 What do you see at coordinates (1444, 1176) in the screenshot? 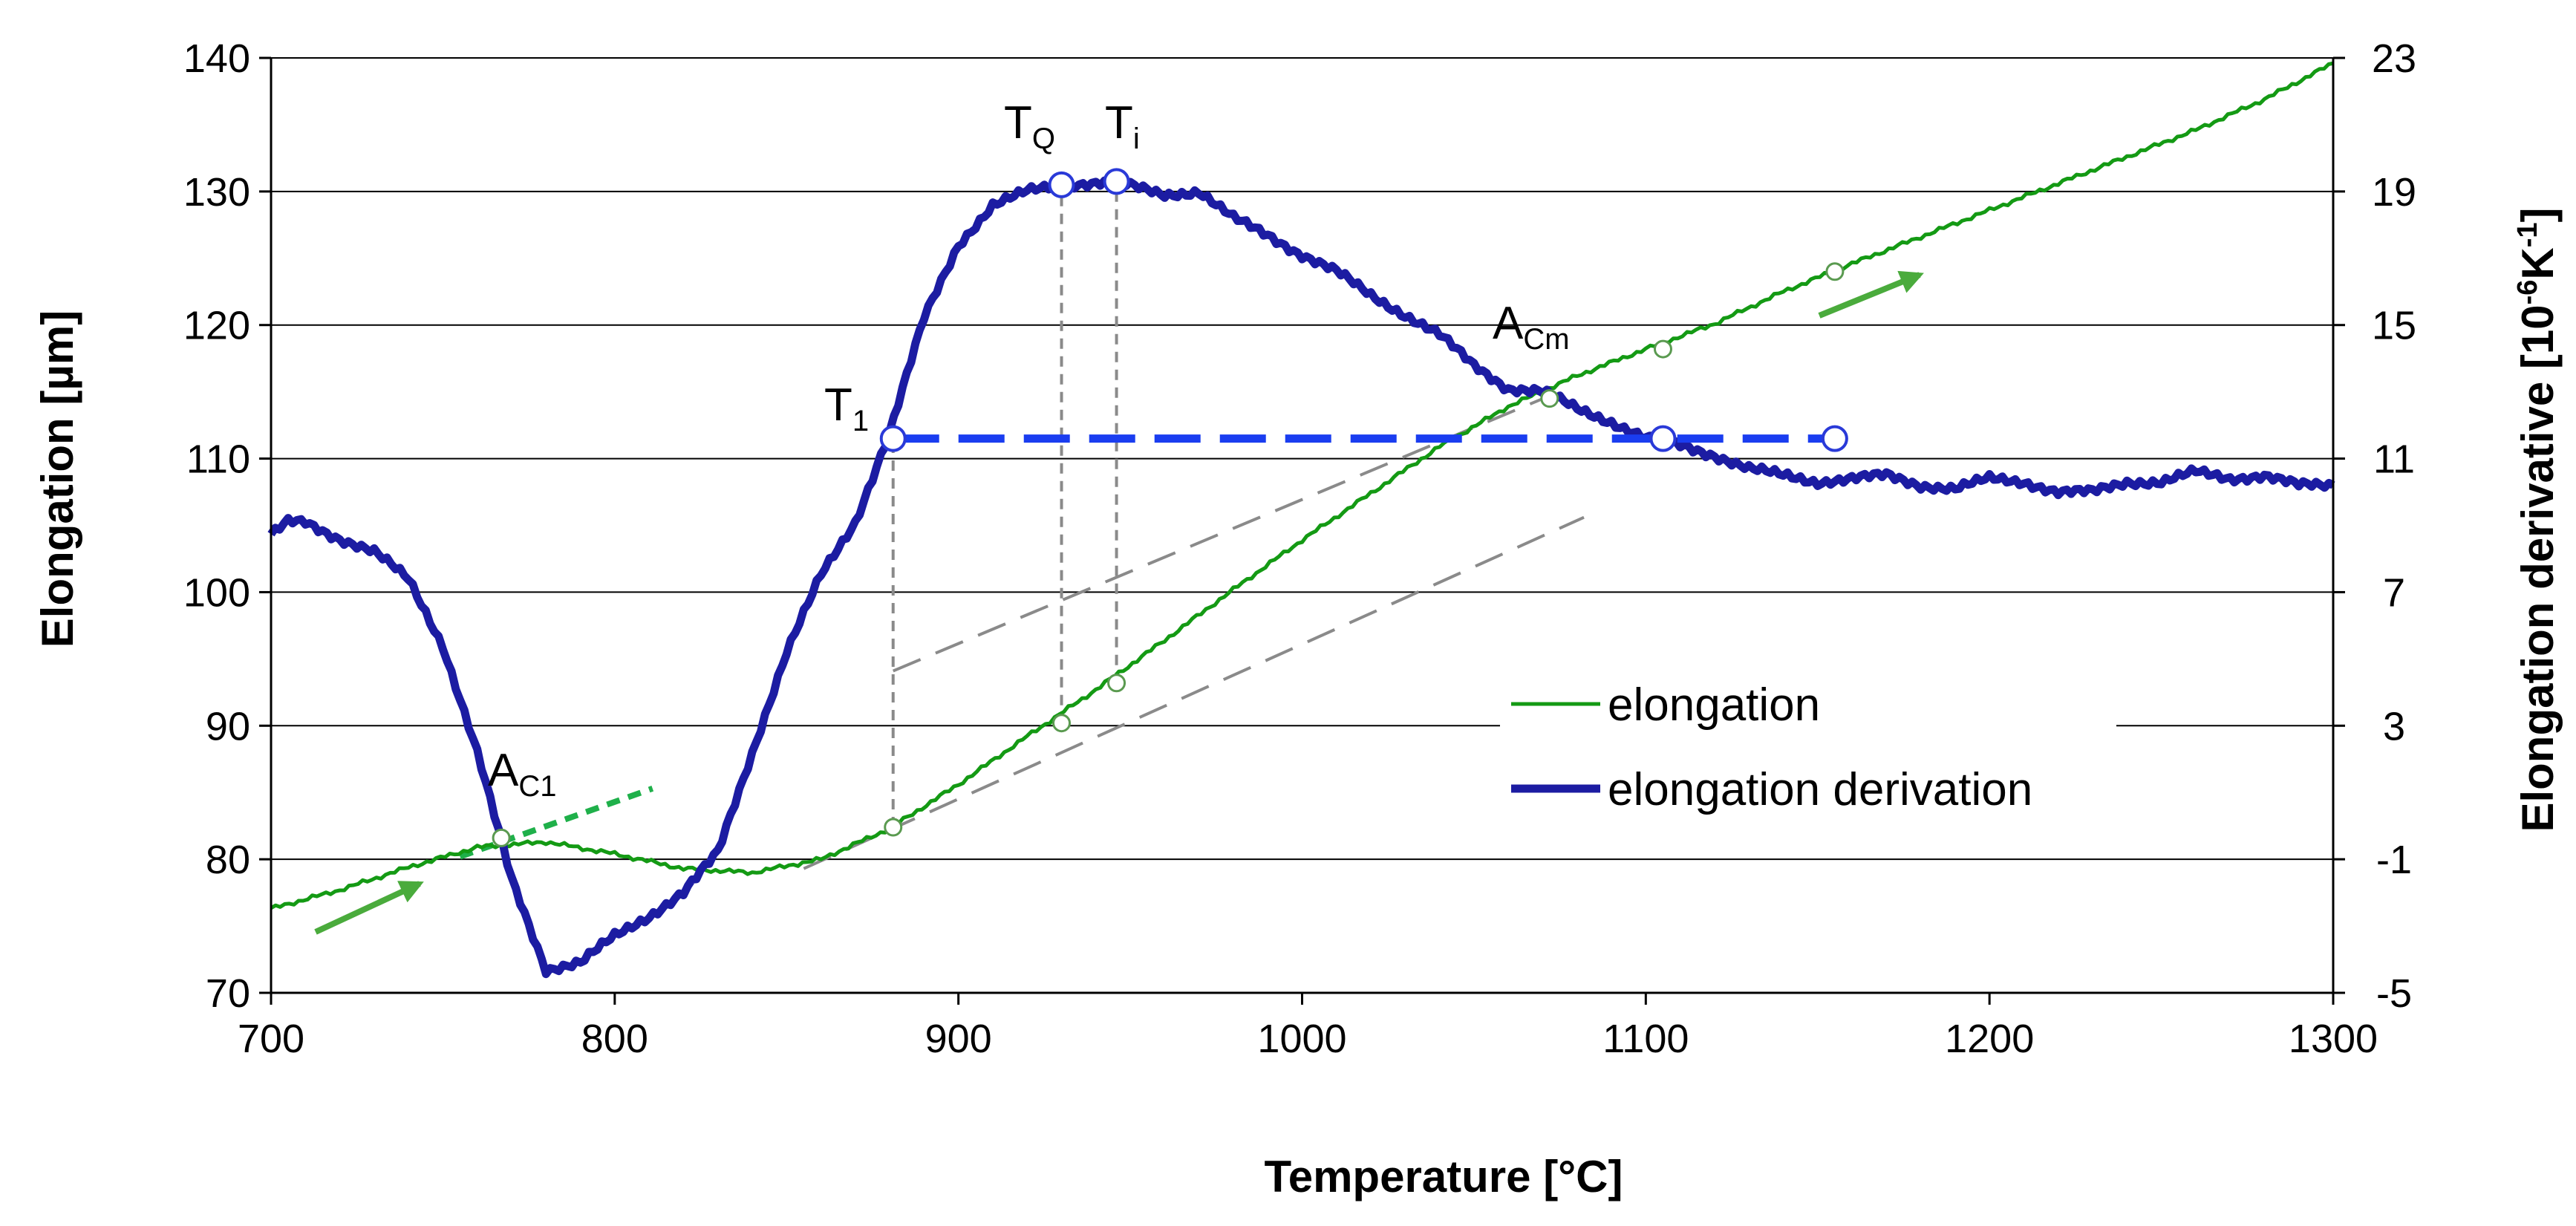
I see `x-axis-title: Temperature [°C]` at bounding box center [1444, 1176].